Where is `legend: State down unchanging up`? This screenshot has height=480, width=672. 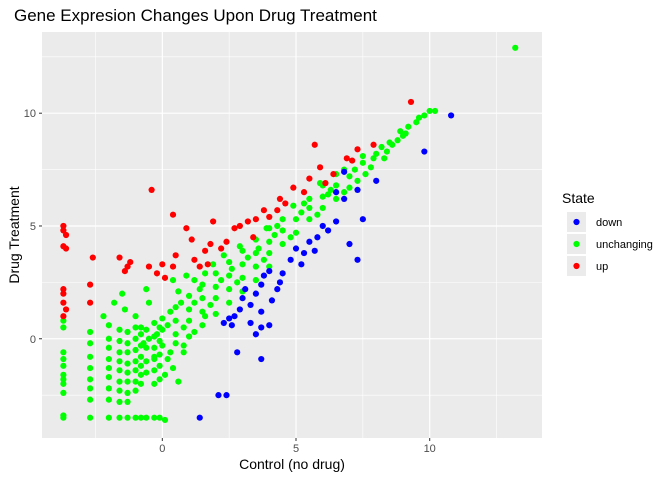 legend: State down unchanging up is located at coordinates (607, 233).